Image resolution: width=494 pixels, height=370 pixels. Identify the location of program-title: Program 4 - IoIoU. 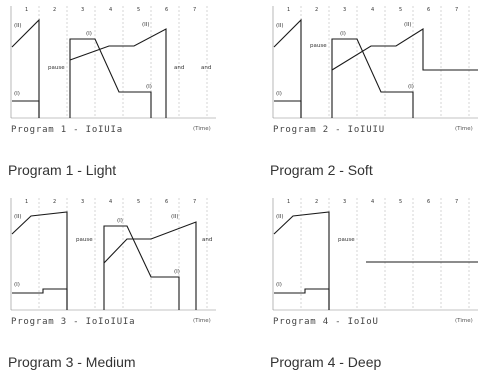
(326, 322).